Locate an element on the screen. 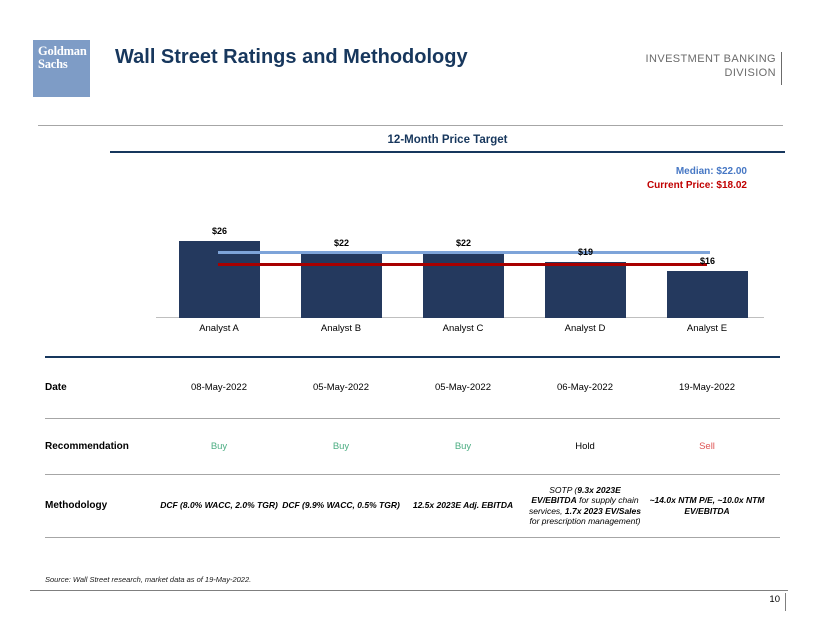  methodology-text-segment: 9.3x 2023E EV/EBITDA is located at coordinates (576, 495).